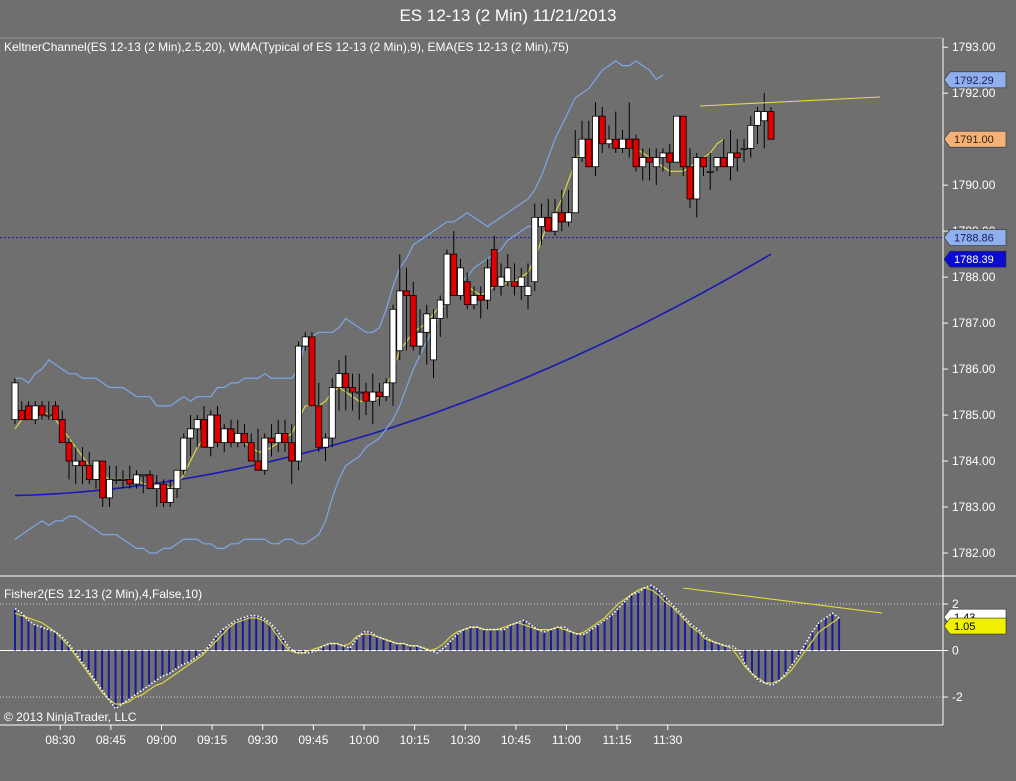 Image resolution: width=1016 pixels, height=781 pixels. Describe the element at coordinates (957, 697) in the screenshot. I see `fisher-y-tick-label: -2` at that location.